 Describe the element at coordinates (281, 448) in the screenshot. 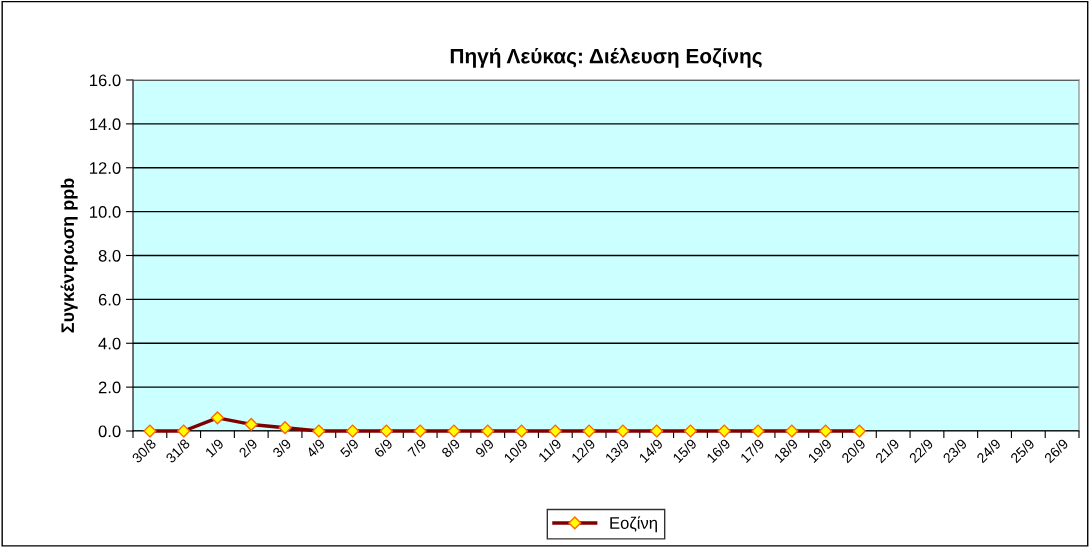

I see `x-tick-label: 3/9` at that location.